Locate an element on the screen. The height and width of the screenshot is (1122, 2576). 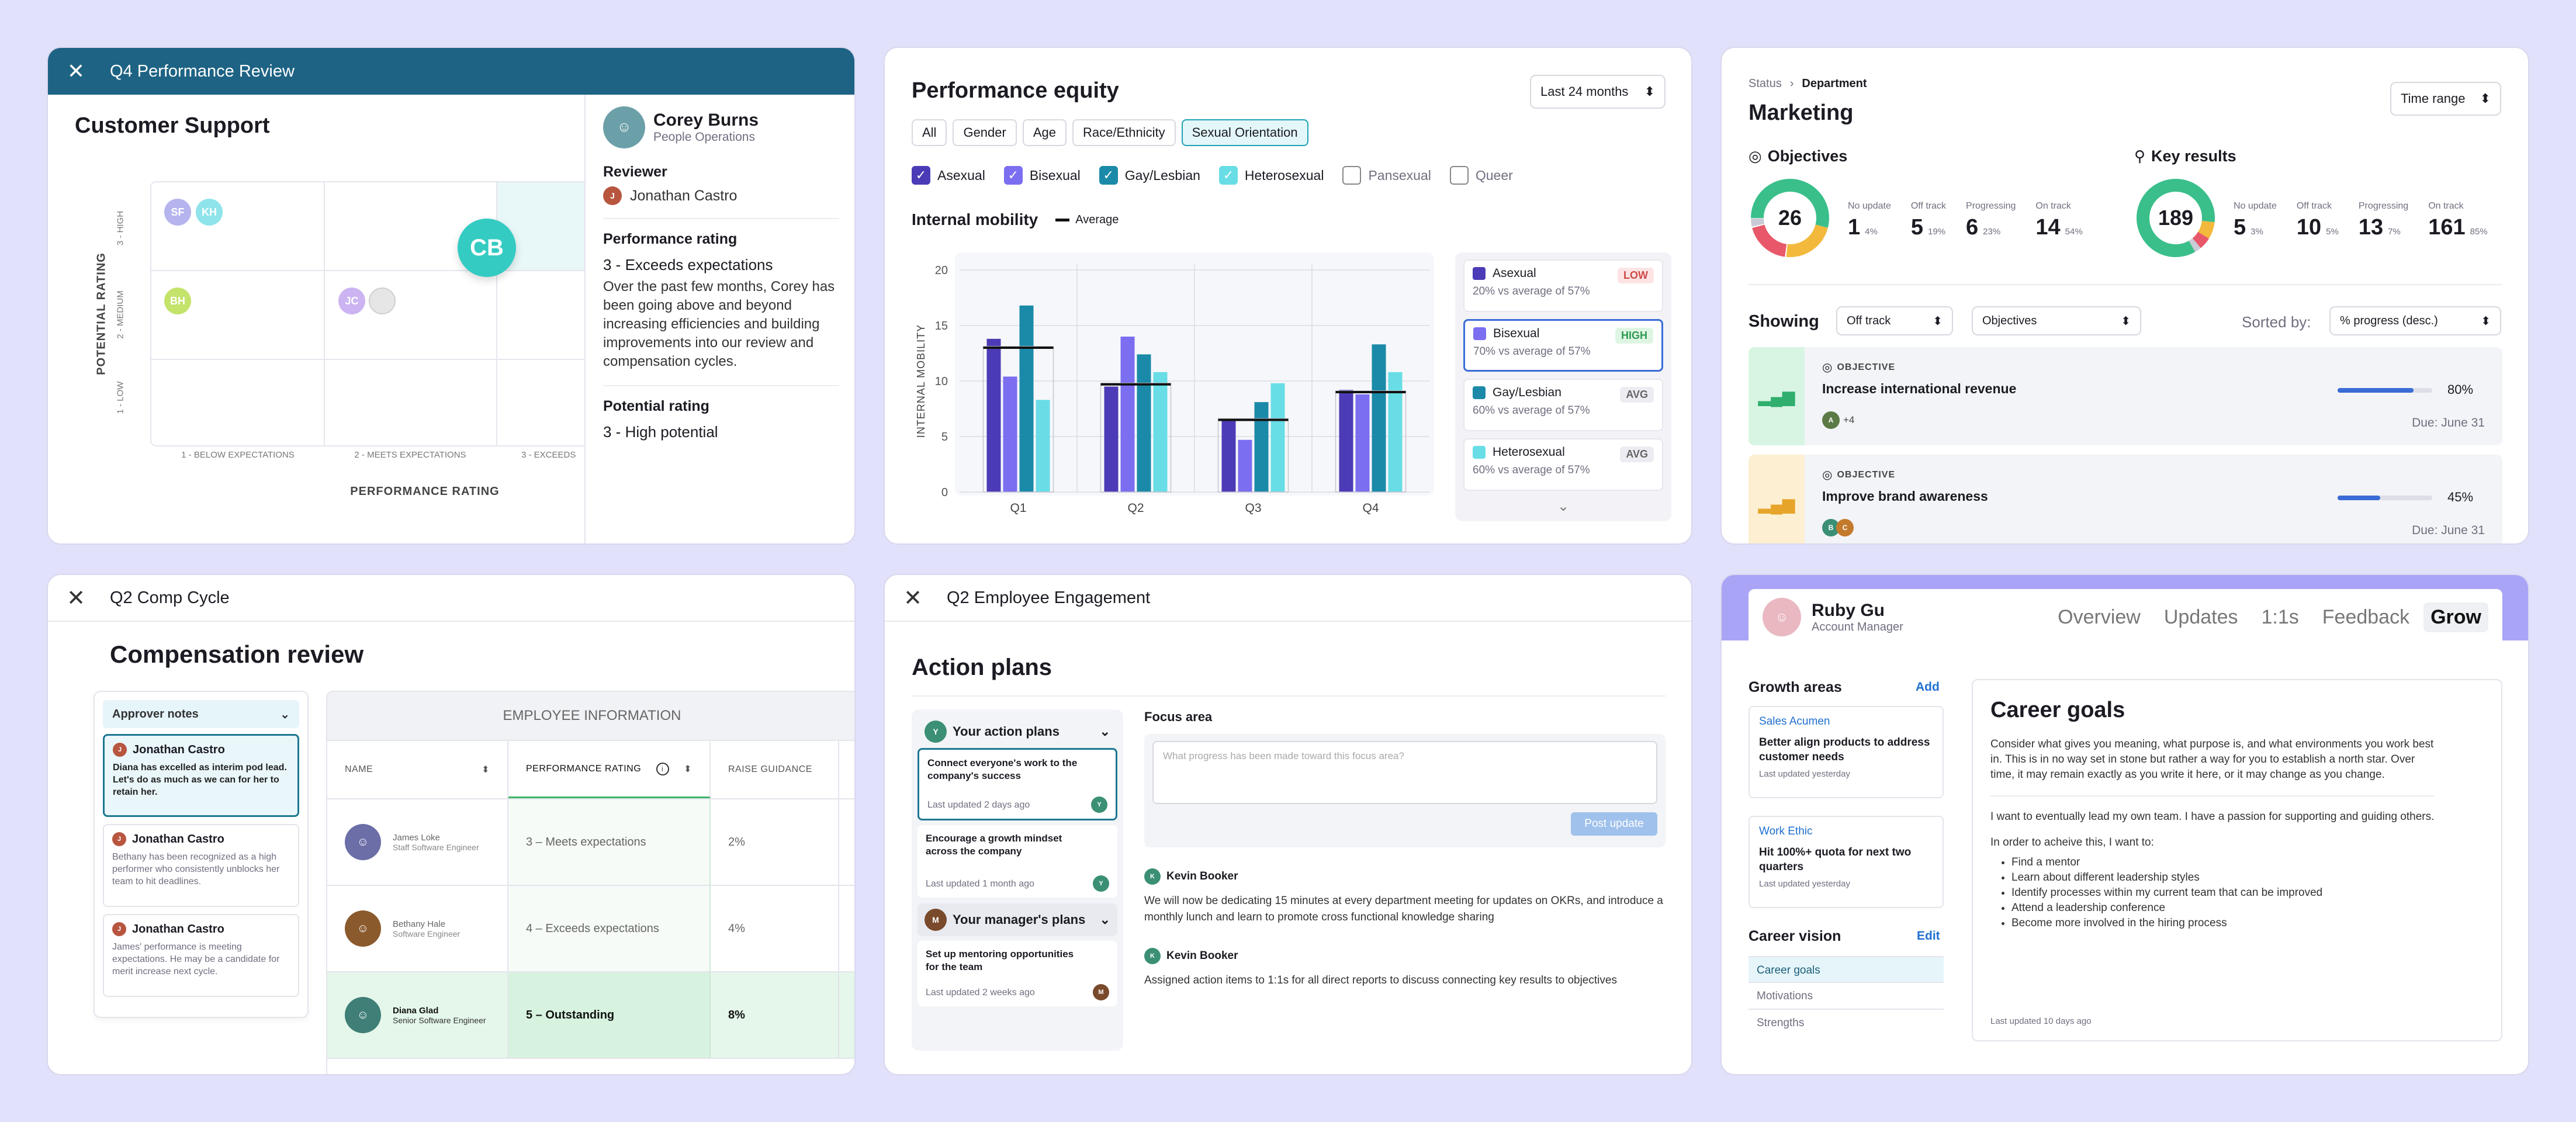
comp-header: ✕ Q2 Comp Cycle is located at coordinates (451, 598).